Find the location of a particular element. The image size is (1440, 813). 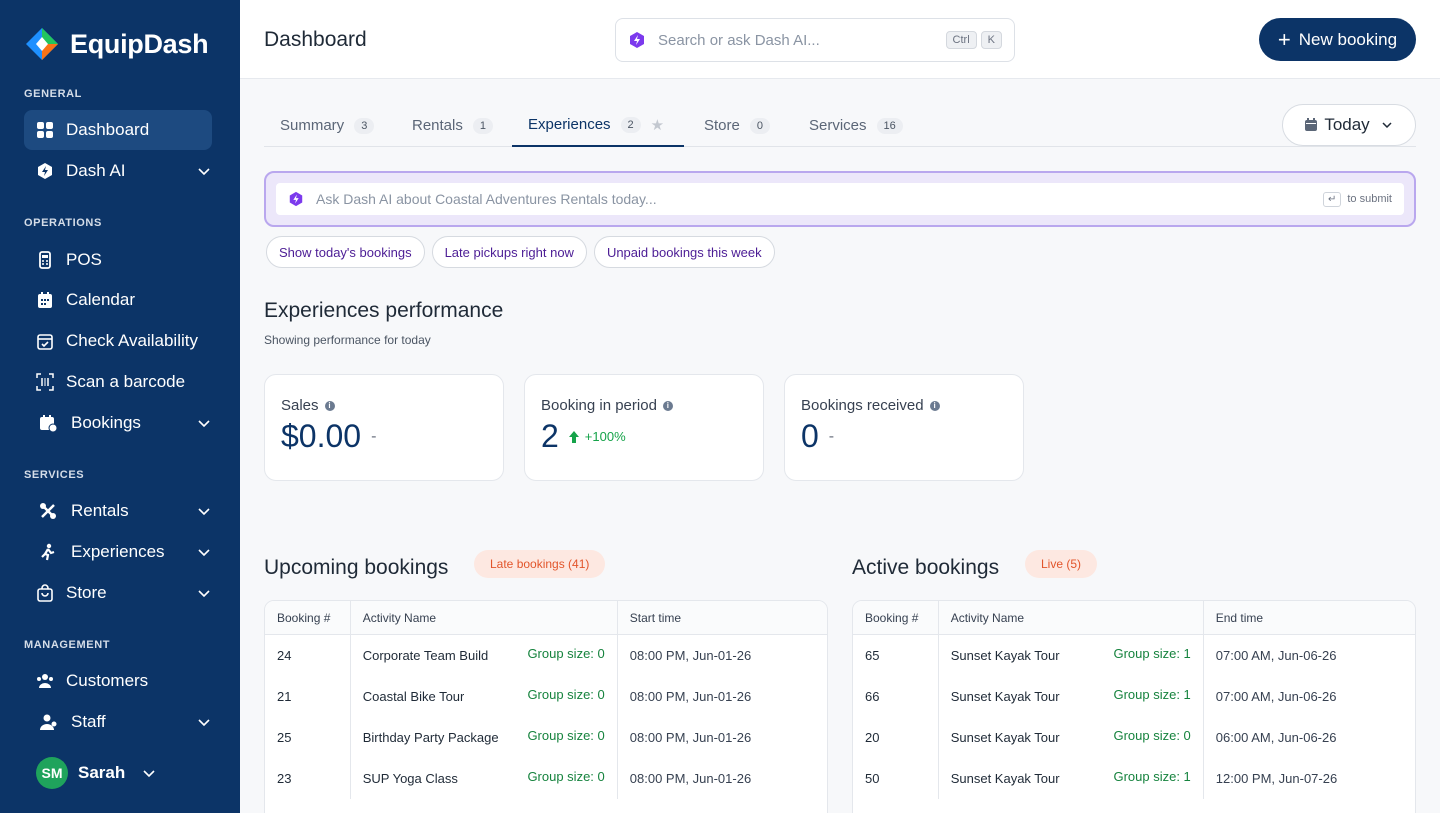

stat-label: Booking in period is located at coordinates (599, 405).